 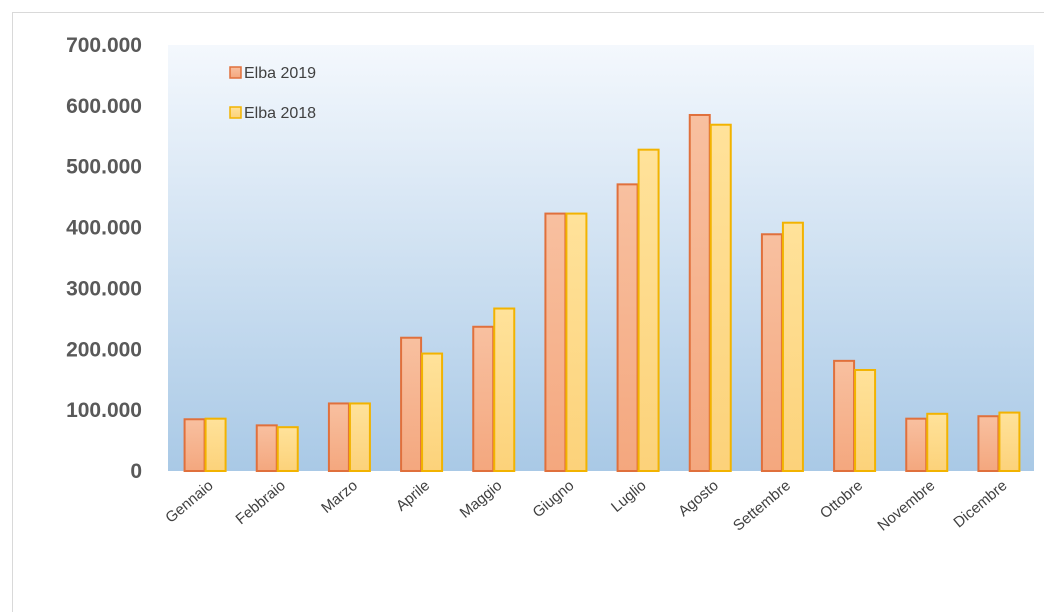 I want to click on y-tick-label: 500.000, so click(x=104, y=167).